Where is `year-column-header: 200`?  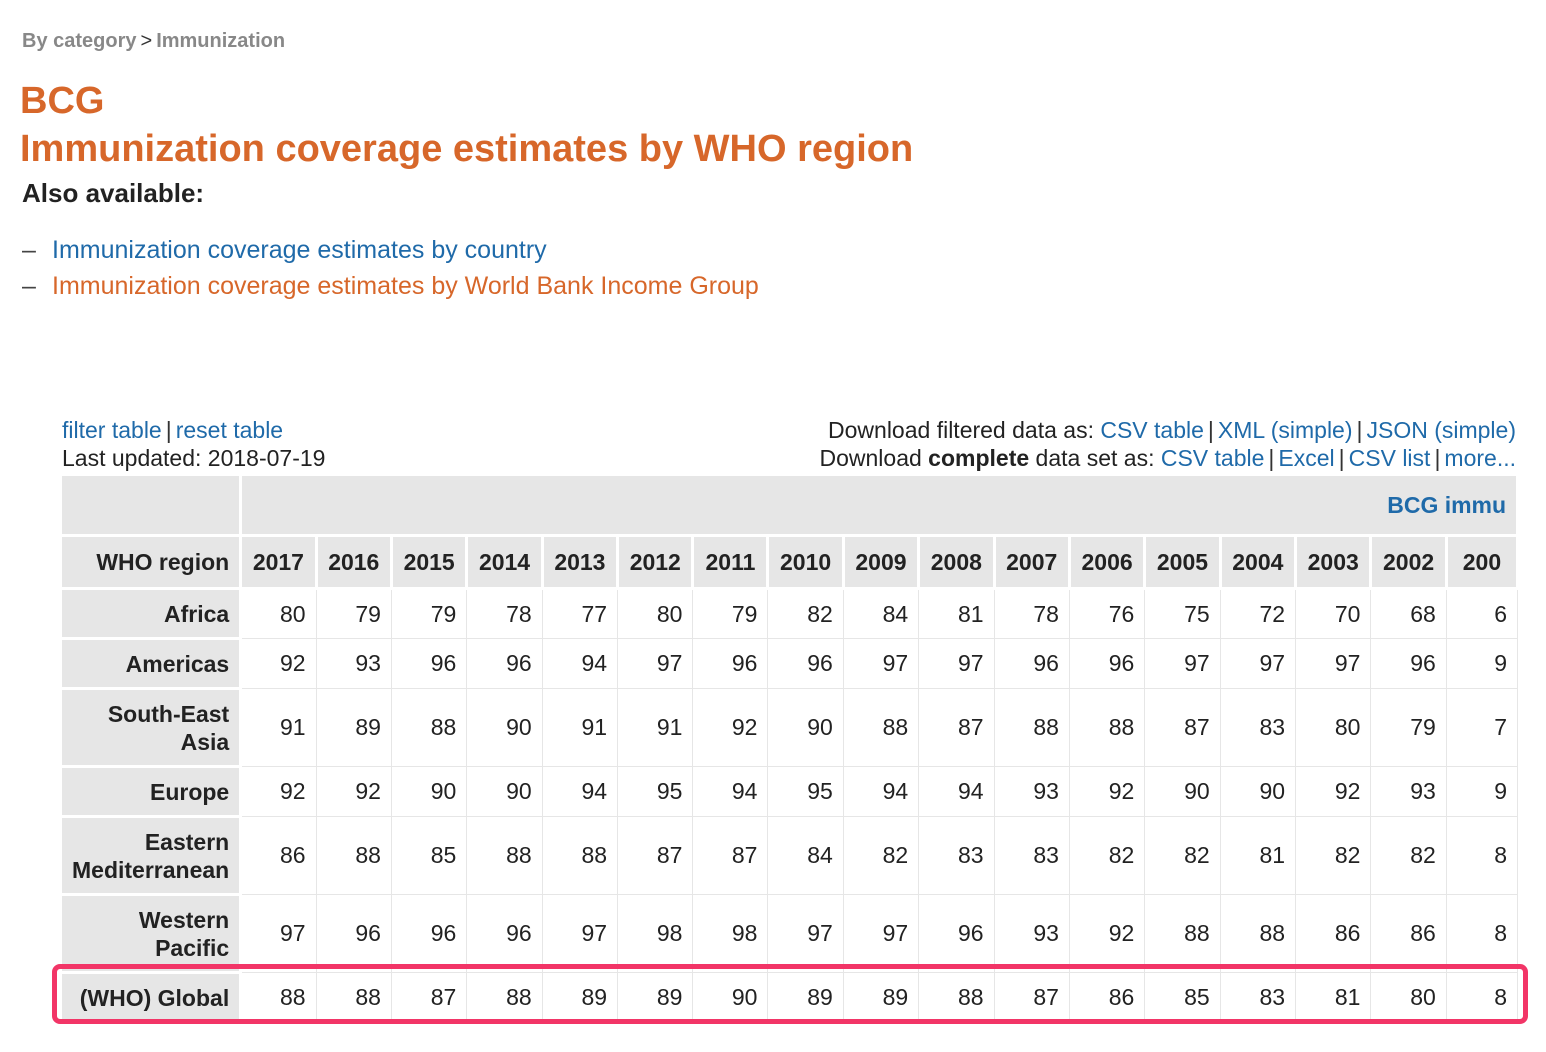
year-column-header: 200 is located at coordinates (1482, 562).